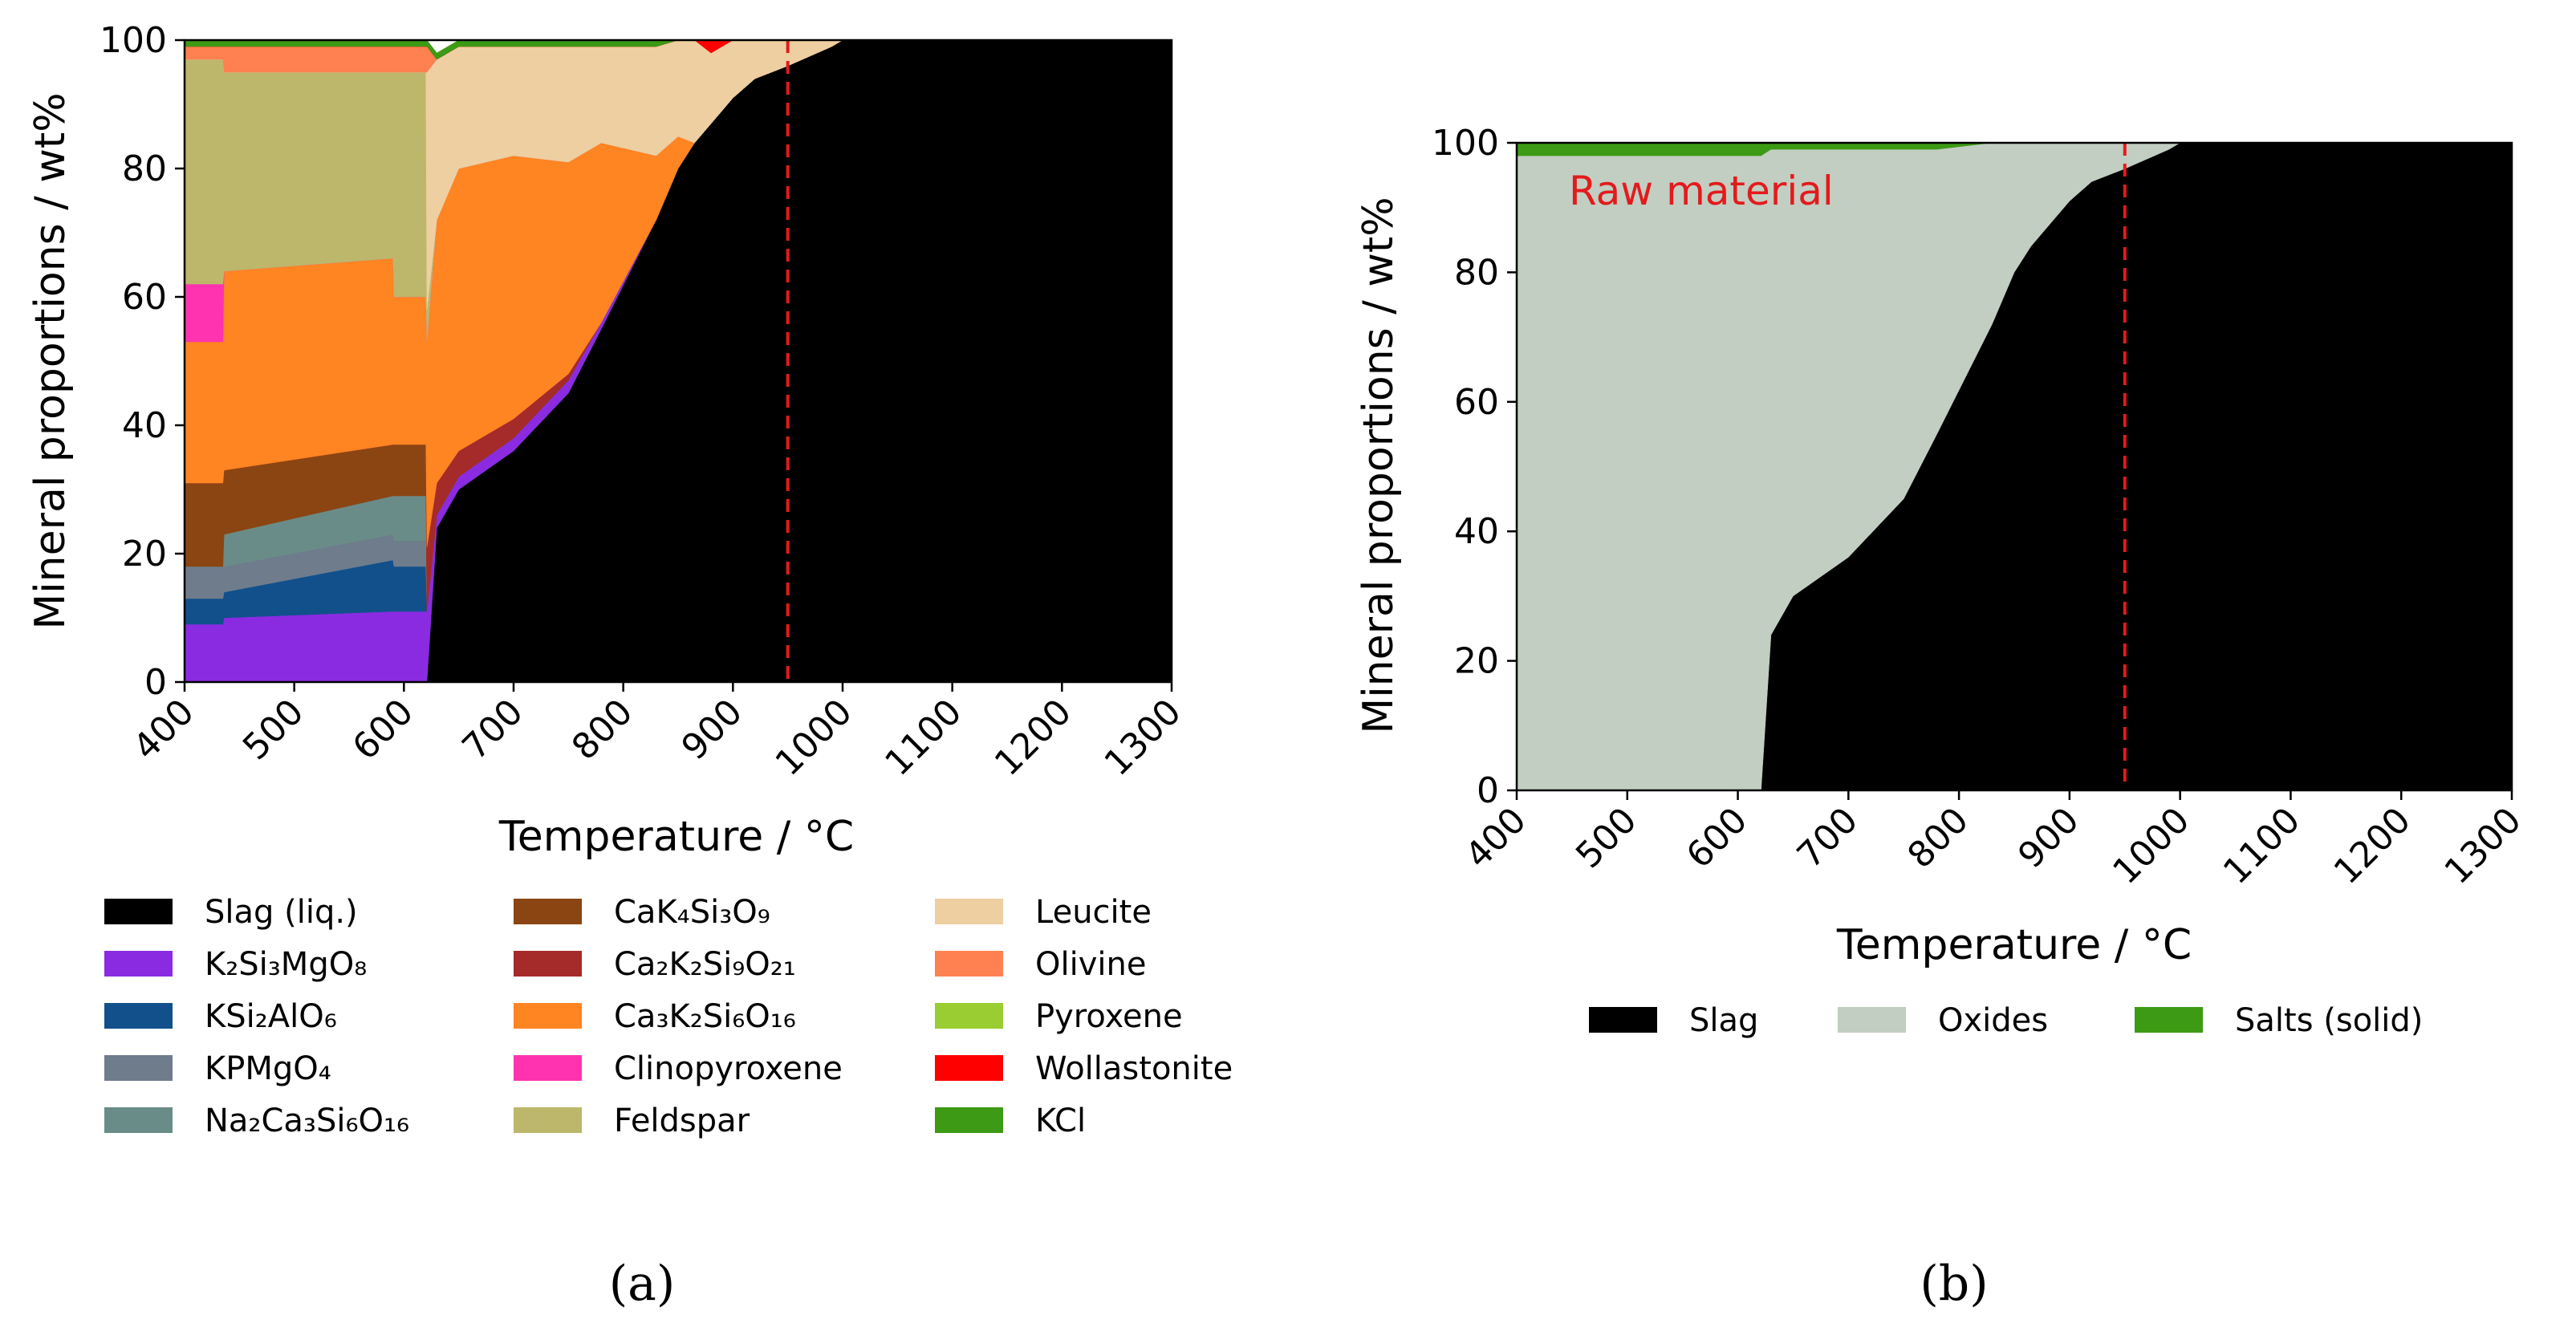 This screenshot has height=1344, width=2576. Describe the element at coordinates (145, 297) in the screenshot. I see `chart-a-ytick-label: 60` at that location.